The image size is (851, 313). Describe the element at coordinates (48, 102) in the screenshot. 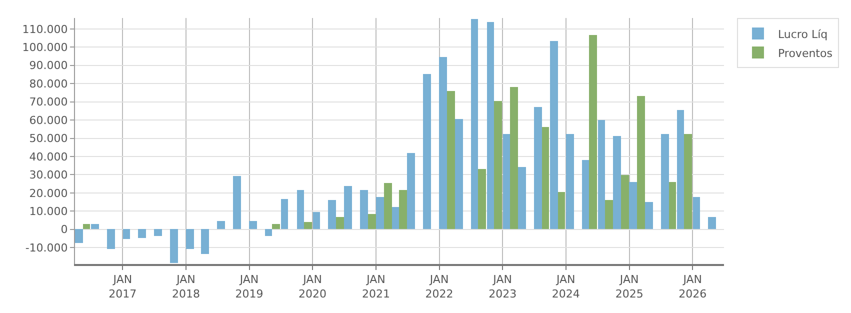

I see `y-tick-label: 70.000` at that location.